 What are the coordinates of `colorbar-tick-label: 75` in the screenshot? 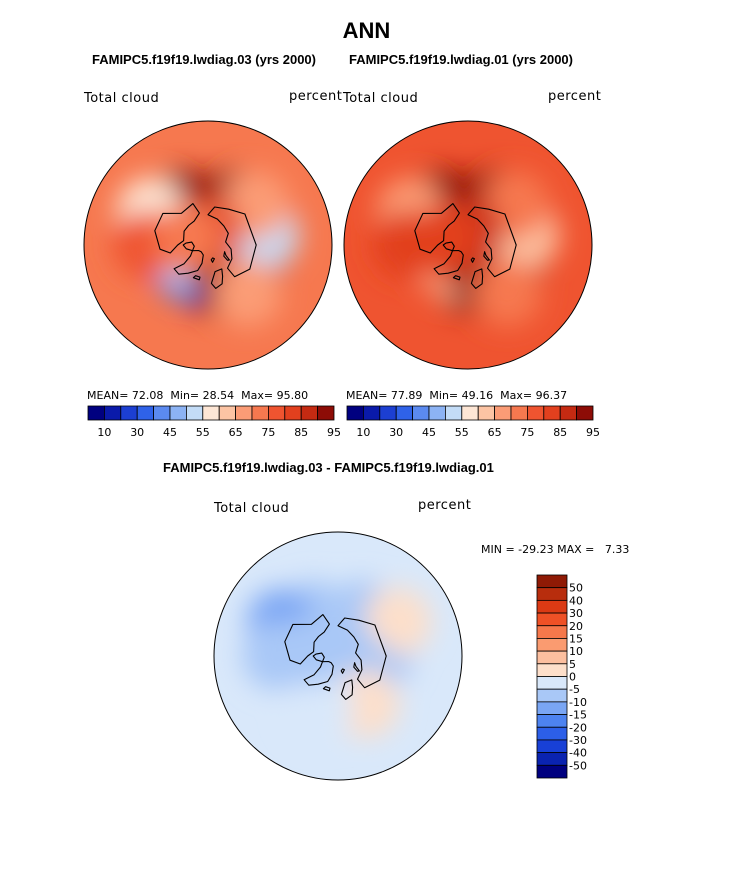 It's located at (527, 432).